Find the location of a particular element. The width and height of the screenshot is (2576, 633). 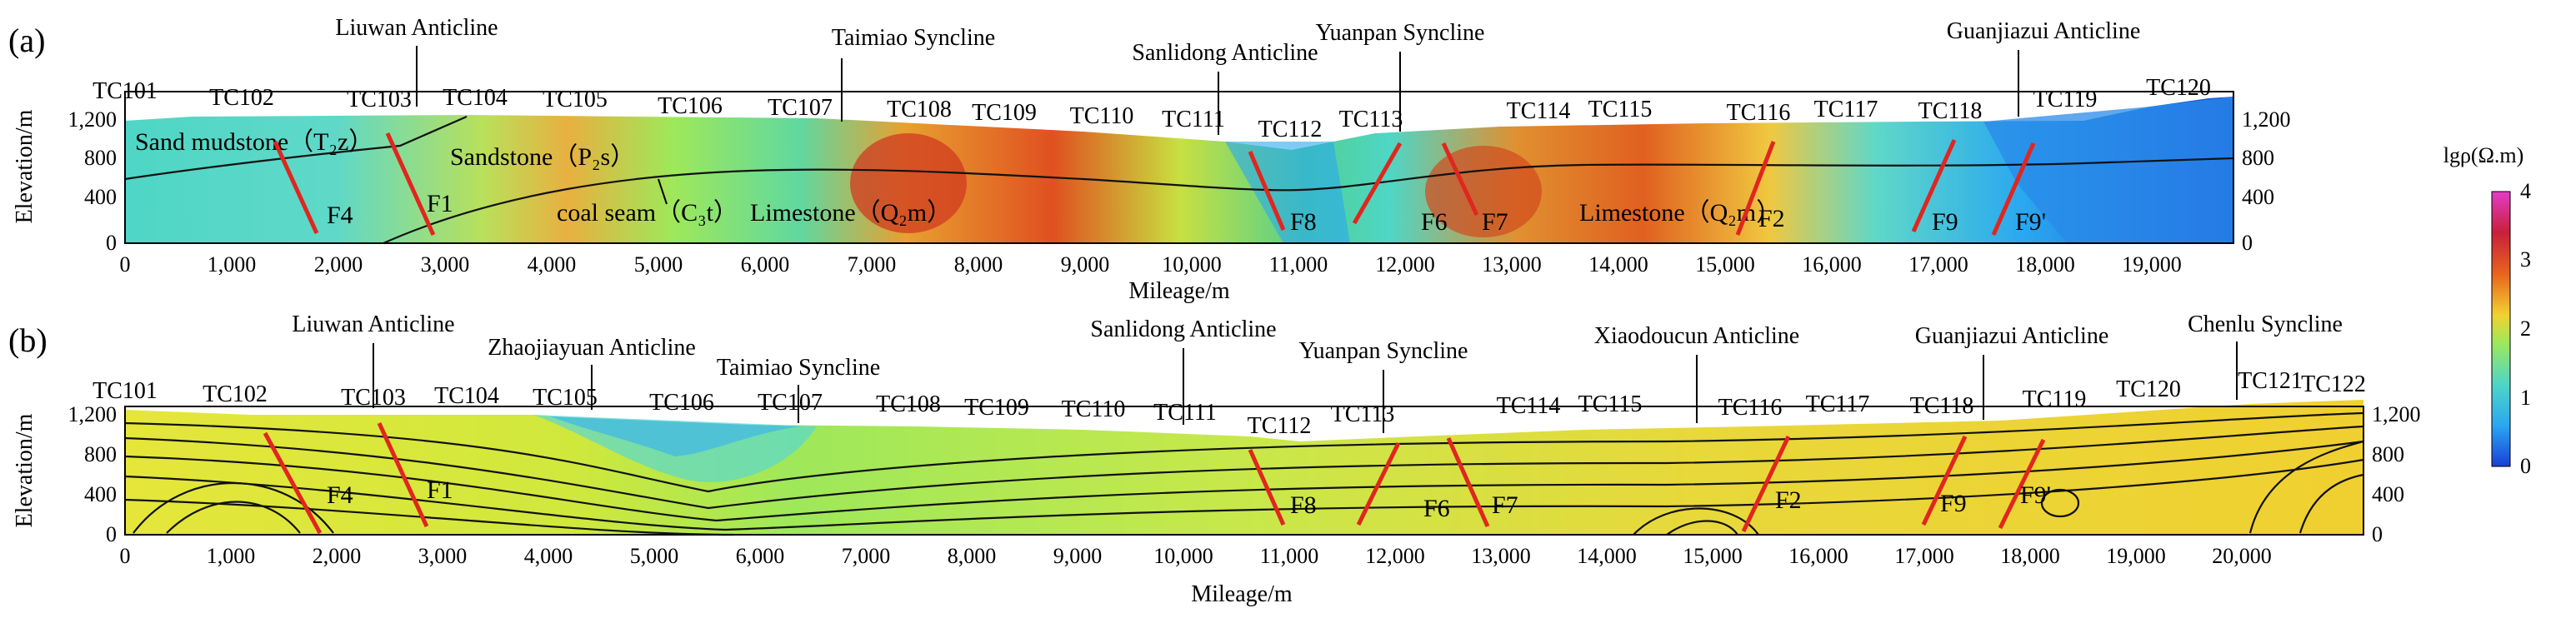

panel-b-y-ticks-right: 0 400 800 1,200 is located at coordinates (2396, 474).